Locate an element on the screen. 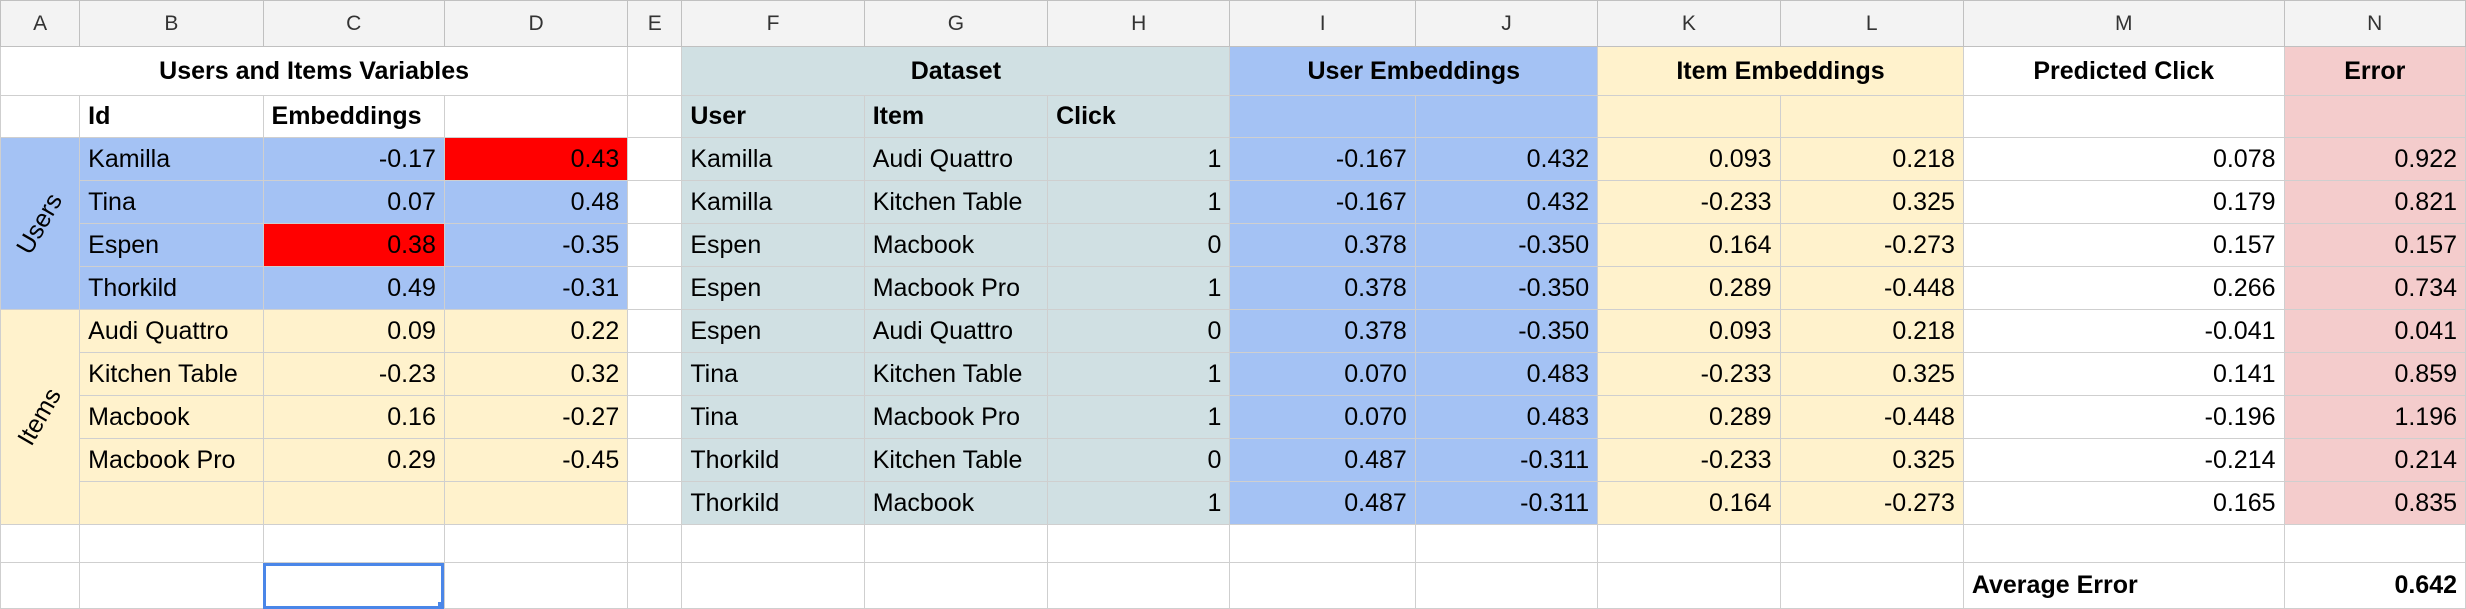 The height and width of the screenshot is (609, 2466). user-embedding-1: 0.38 is located at coordinates (353, 245).